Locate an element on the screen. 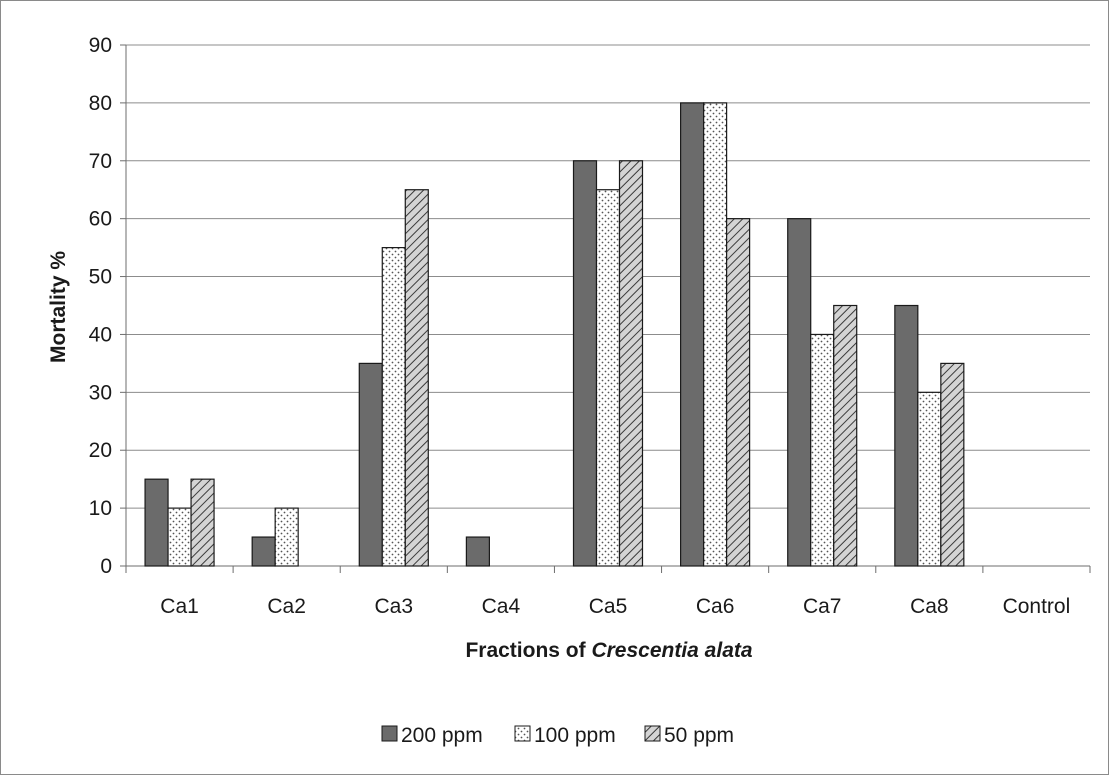 This screenshot has width=1109, height=776. bar-200-ppm-Ca4 is located at coordinates (477, 551).